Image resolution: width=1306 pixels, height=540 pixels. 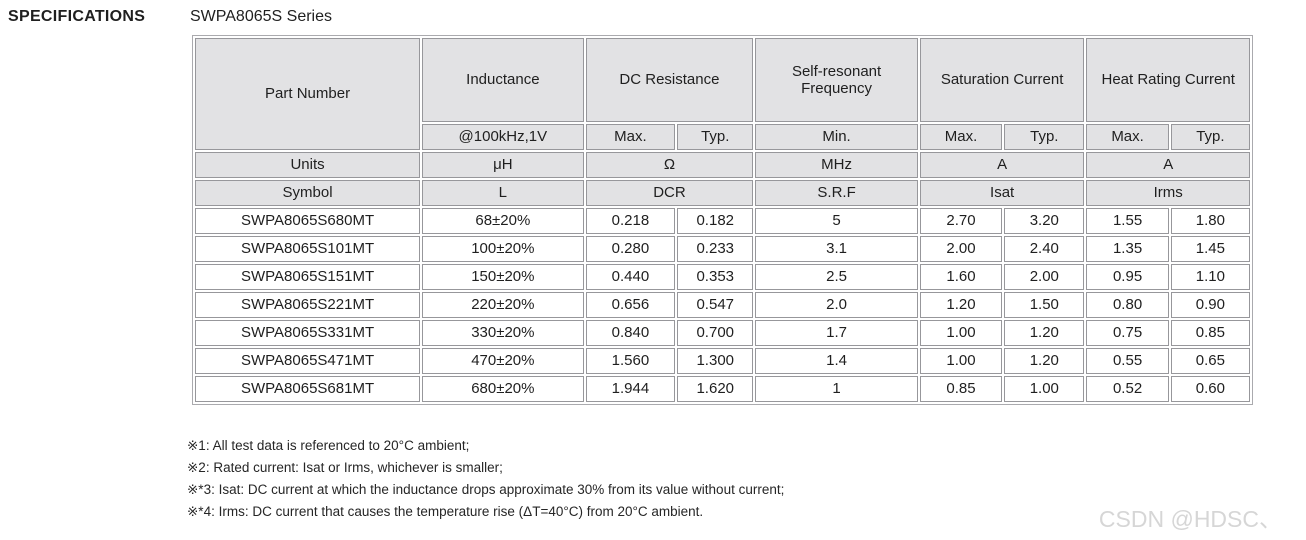 I want to click on cell-dcr-max: 0.840, so click(x=630, y=333).